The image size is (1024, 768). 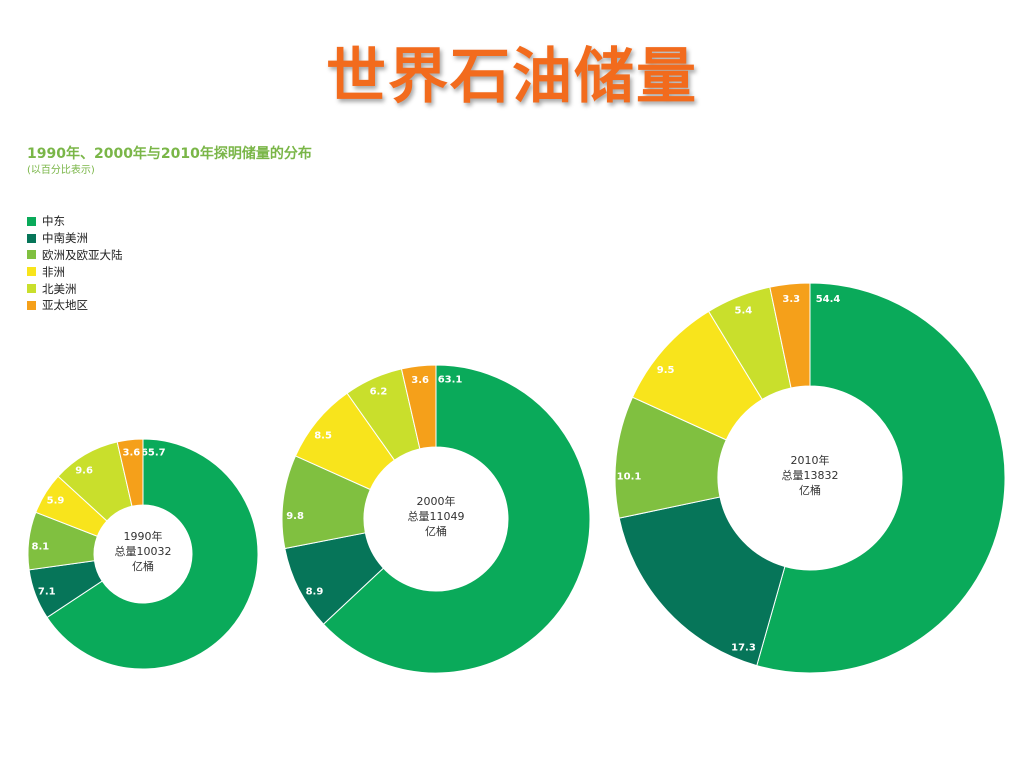 I want to click on slice-value-label: 9.8, so click(x=295, y=516).